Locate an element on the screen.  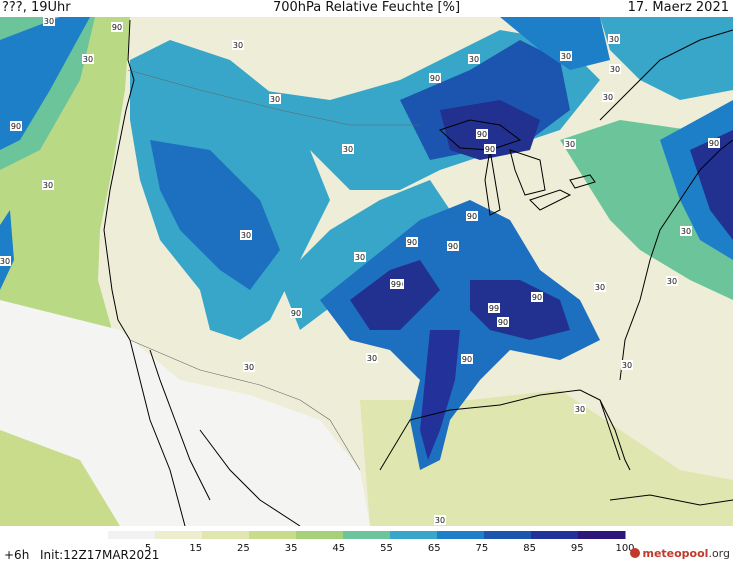
central-saturated-core is located at coordinates (395, 295).